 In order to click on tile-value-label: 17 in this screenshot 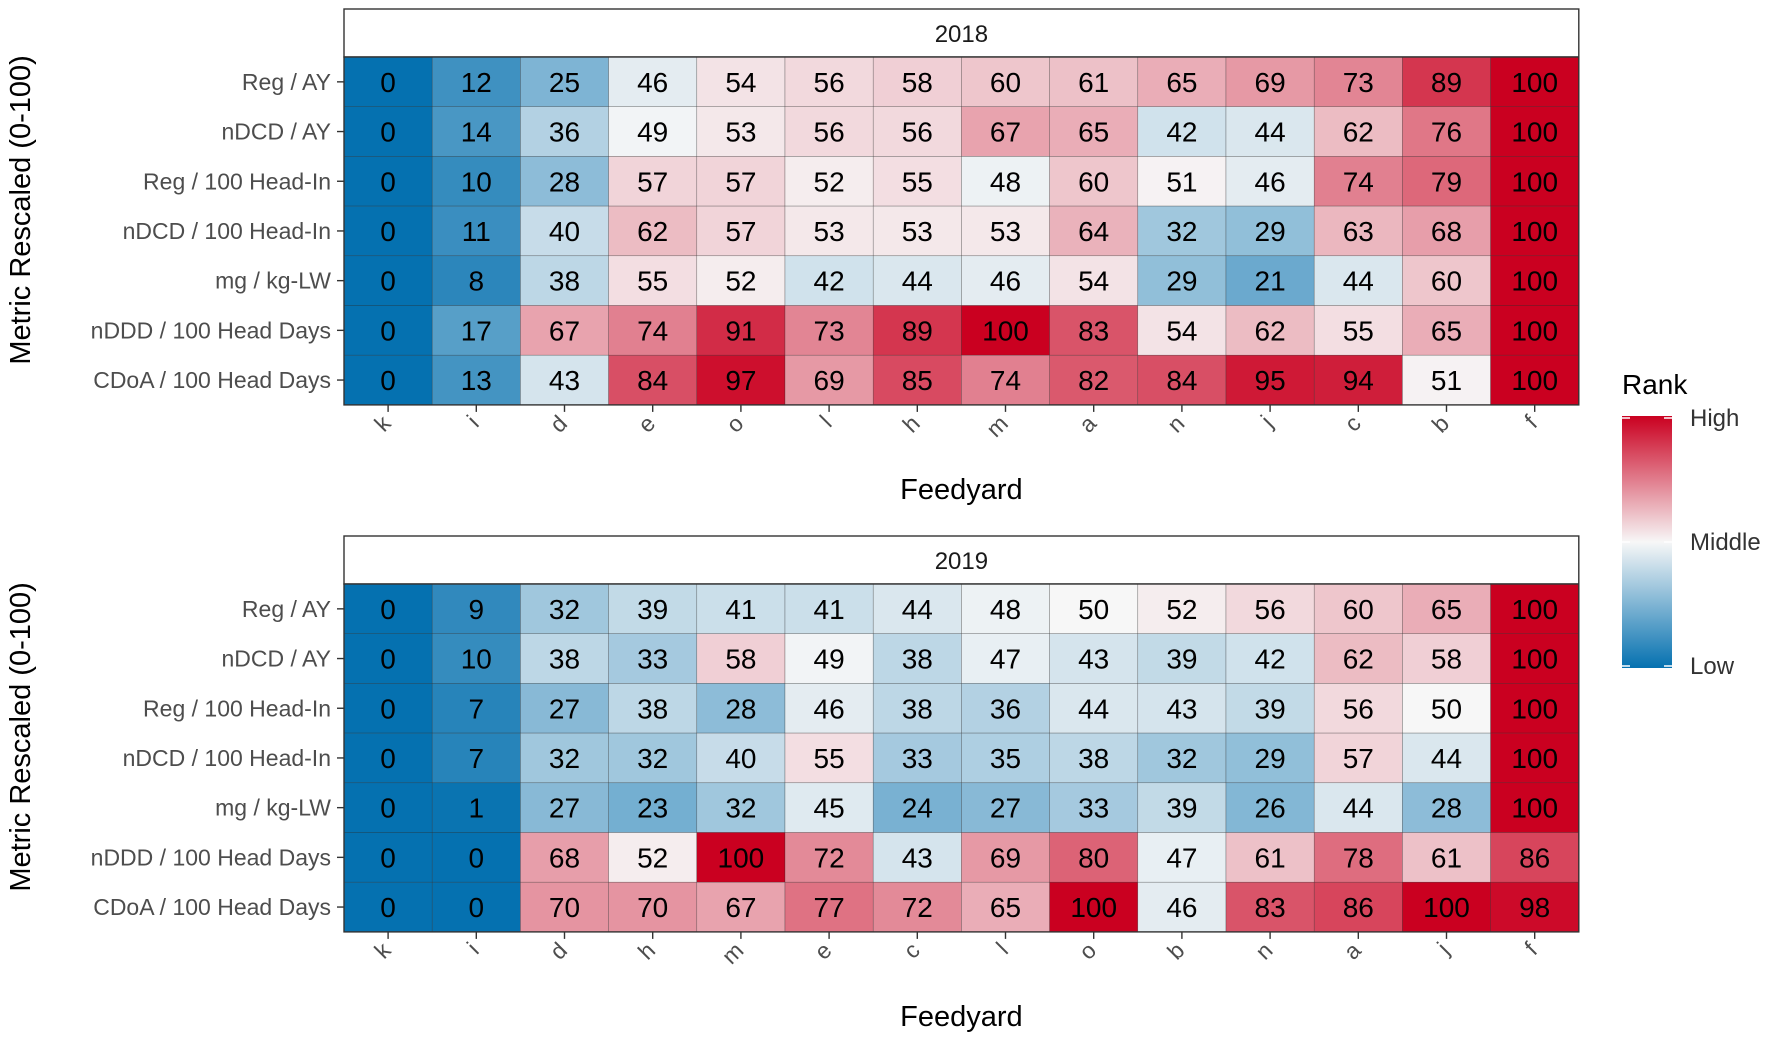, I will do `click(476, 330)`.